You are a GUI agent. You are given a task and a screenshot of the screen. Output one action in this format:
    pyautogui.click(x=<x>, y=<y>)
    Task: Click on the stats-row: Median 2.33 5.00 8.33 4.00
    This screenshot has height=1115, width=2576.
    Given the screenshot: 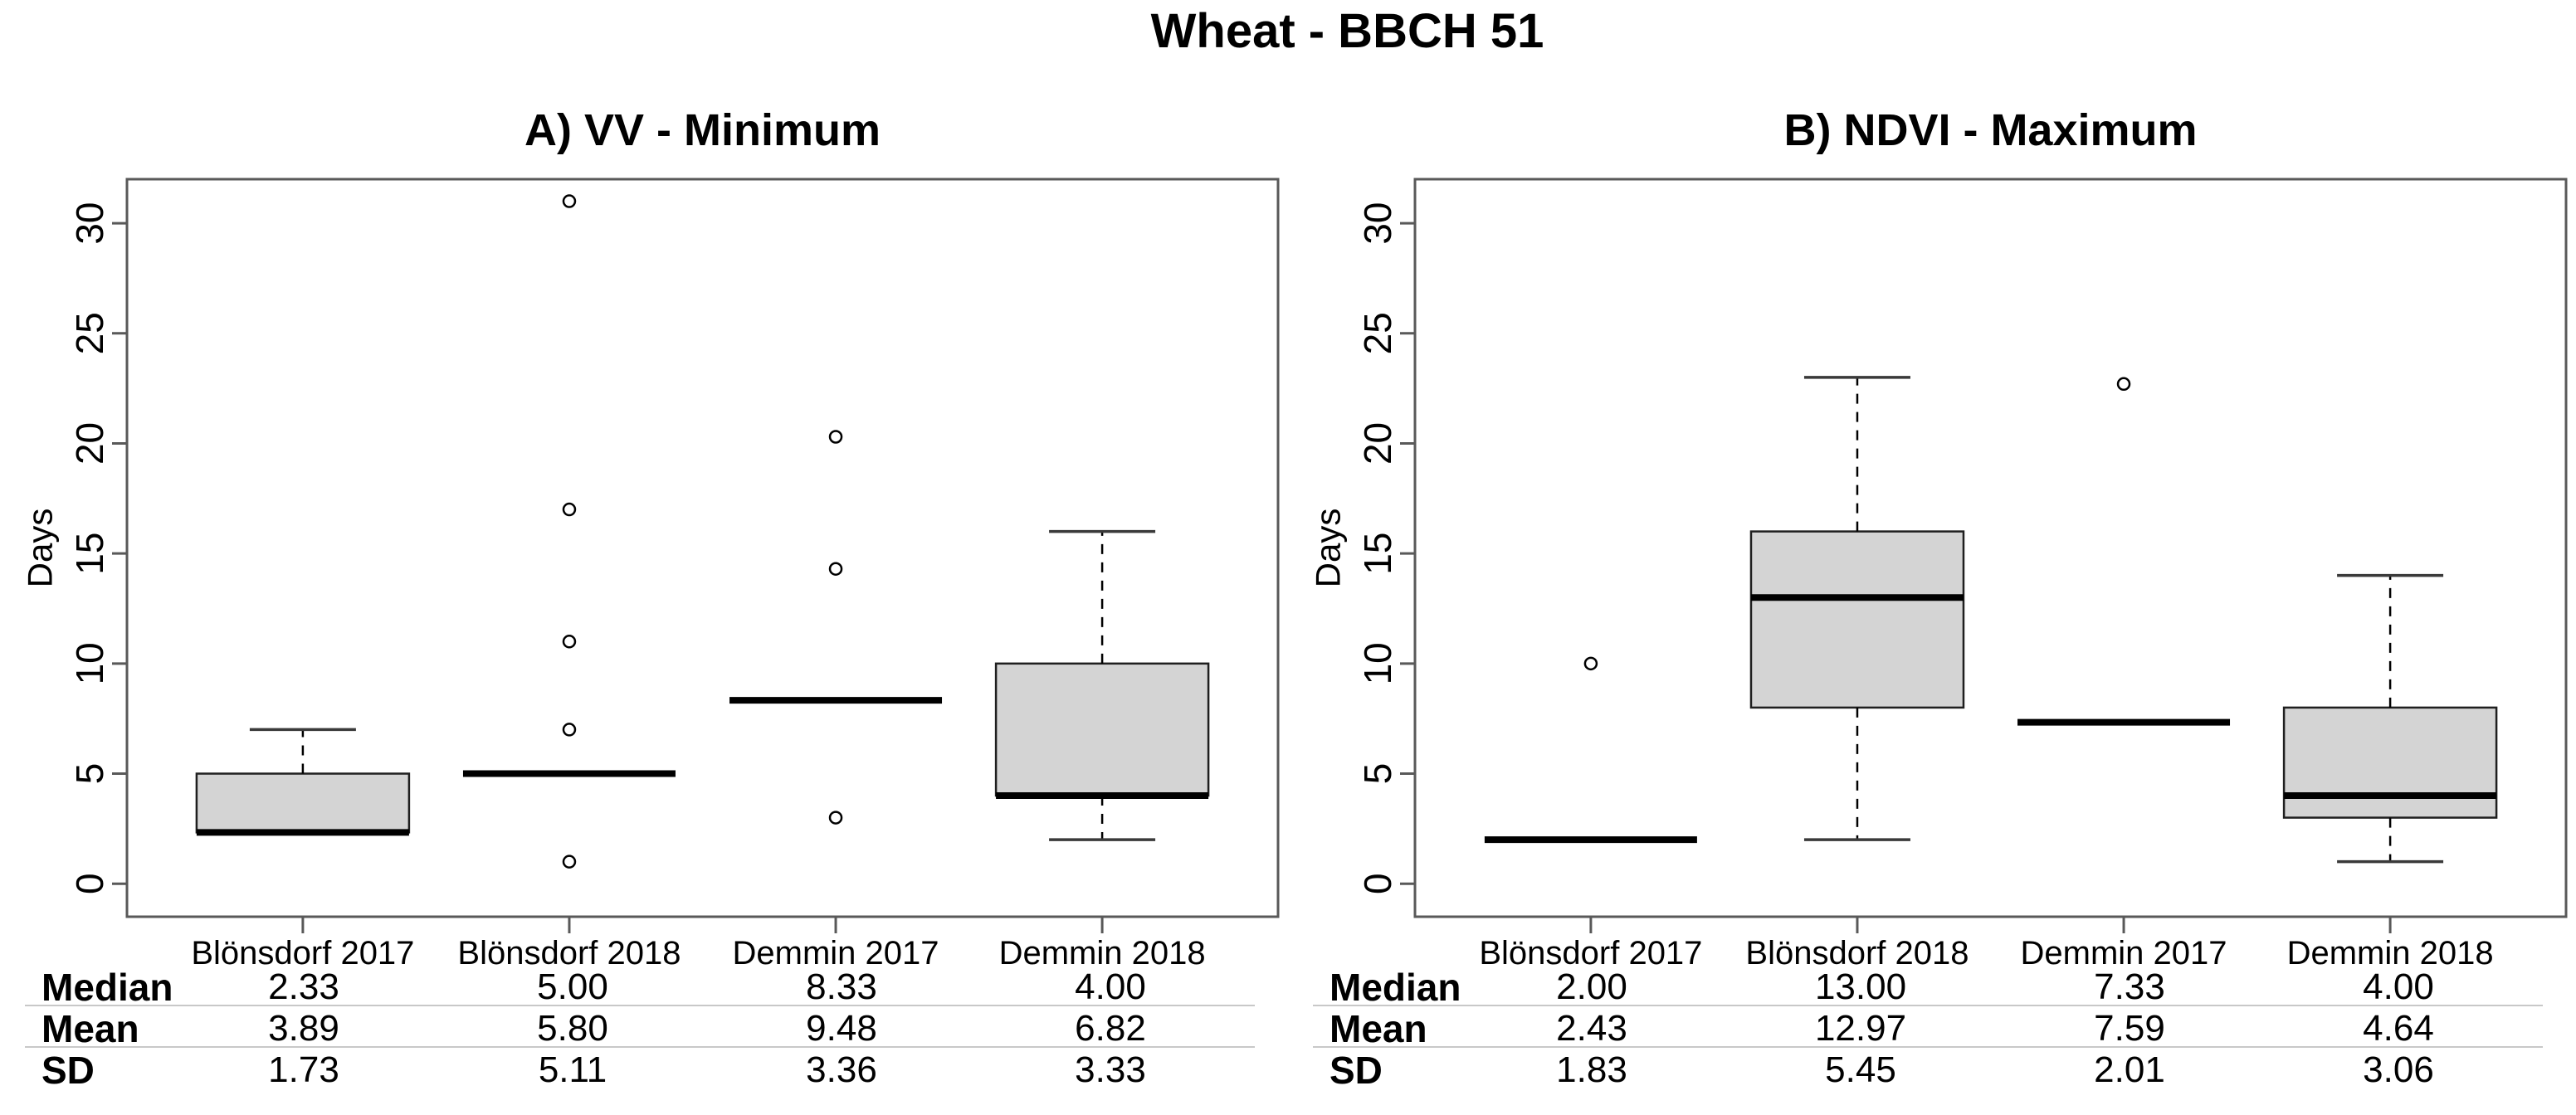 What is the action you would take?
    pyautogui.click(x=644, y=987)
    